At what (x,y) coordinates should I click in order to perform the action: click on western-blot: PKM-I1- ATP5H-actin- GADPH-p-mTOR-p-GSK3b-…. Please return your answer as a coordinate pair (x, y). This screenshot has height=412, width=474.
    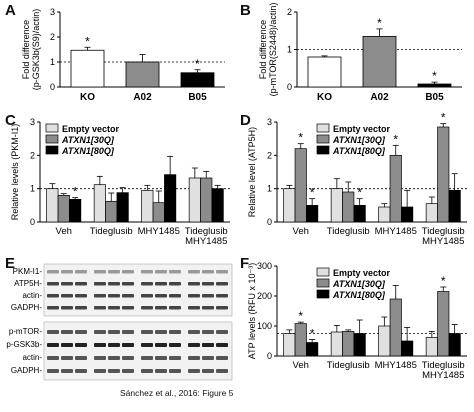
    Looking at the image, I should click on (118, 322).